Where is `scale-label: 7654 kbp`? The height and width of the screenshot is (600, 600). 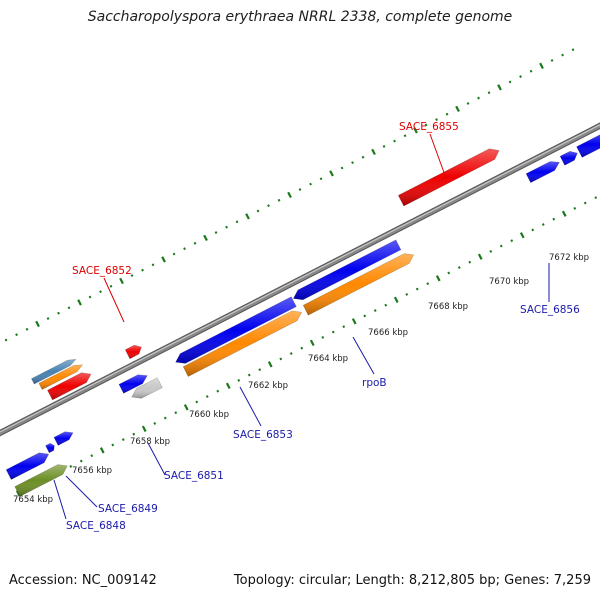 scale-label: 7654 kbp is located at coordinates (33, 500).